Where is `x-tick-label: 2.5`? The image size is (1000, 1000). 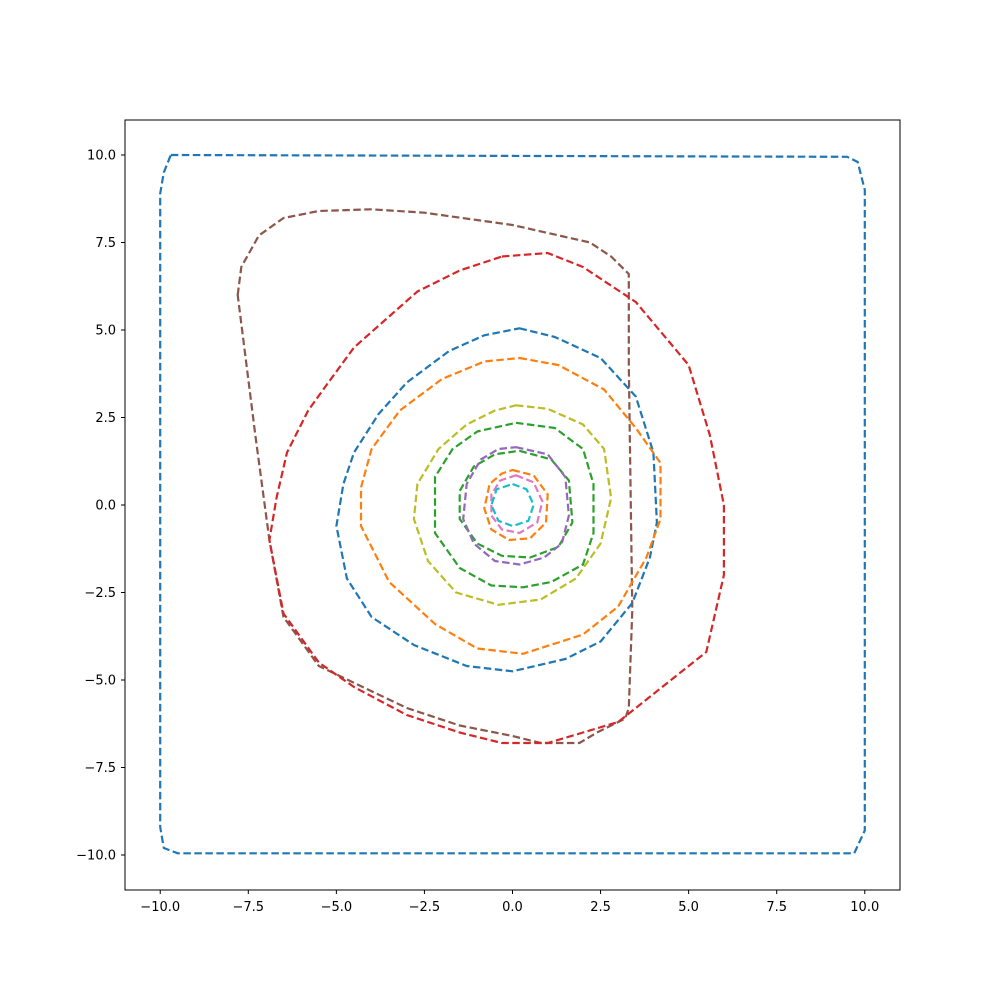
x-tick-label: 2.5 is located at coordinates (600, 907).